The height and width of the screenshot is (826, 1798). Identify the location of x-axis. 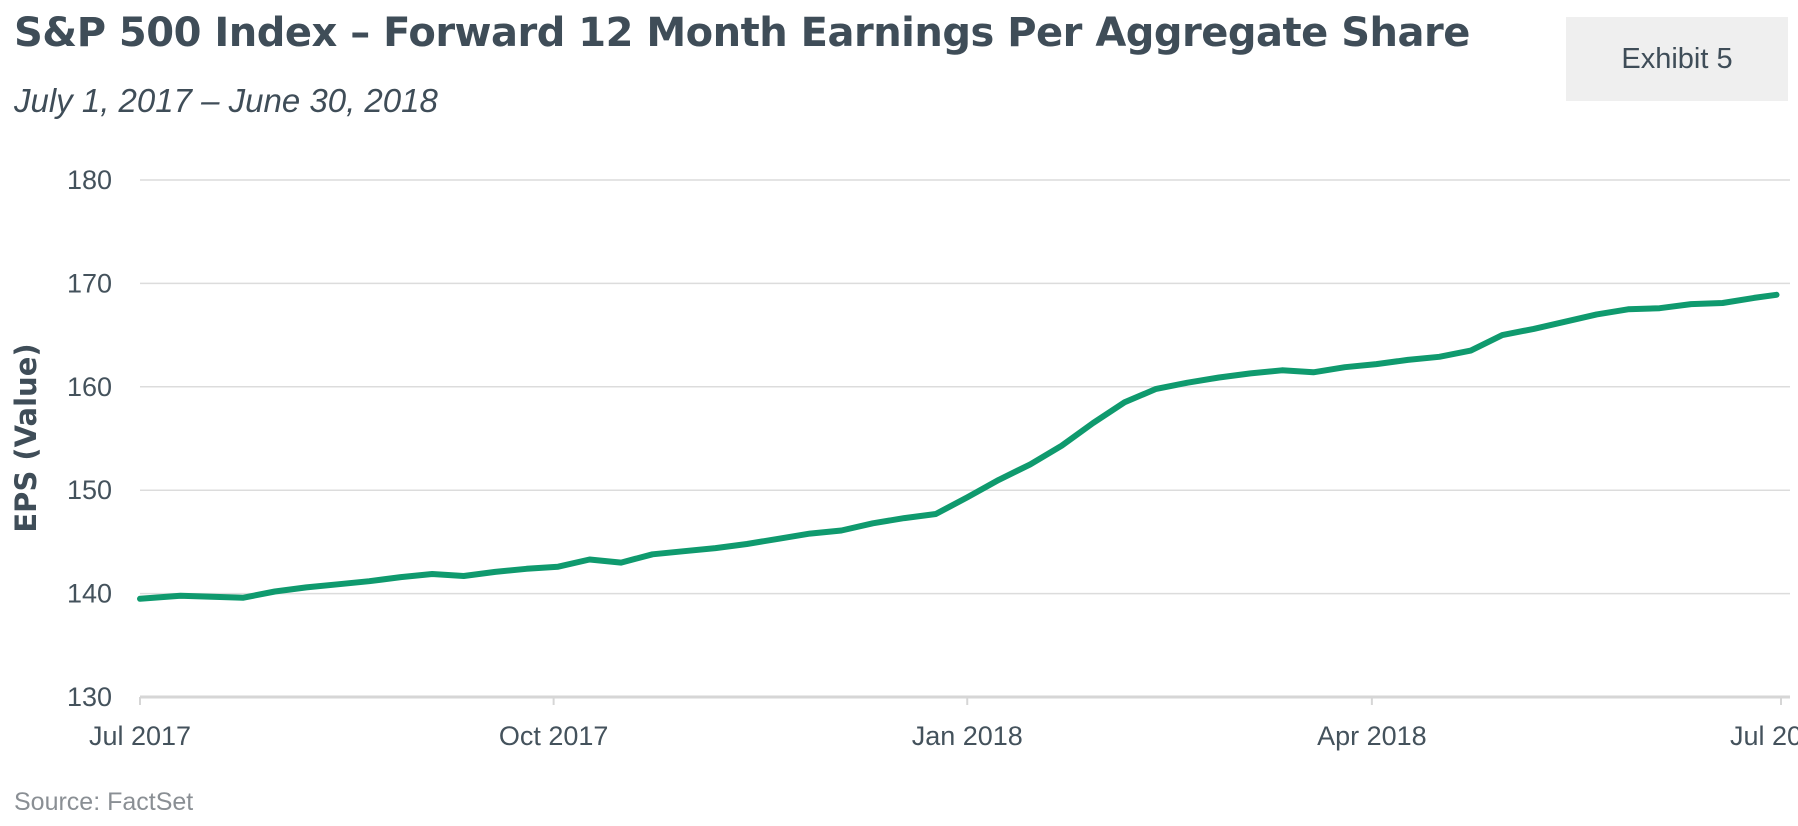
(964, 700).